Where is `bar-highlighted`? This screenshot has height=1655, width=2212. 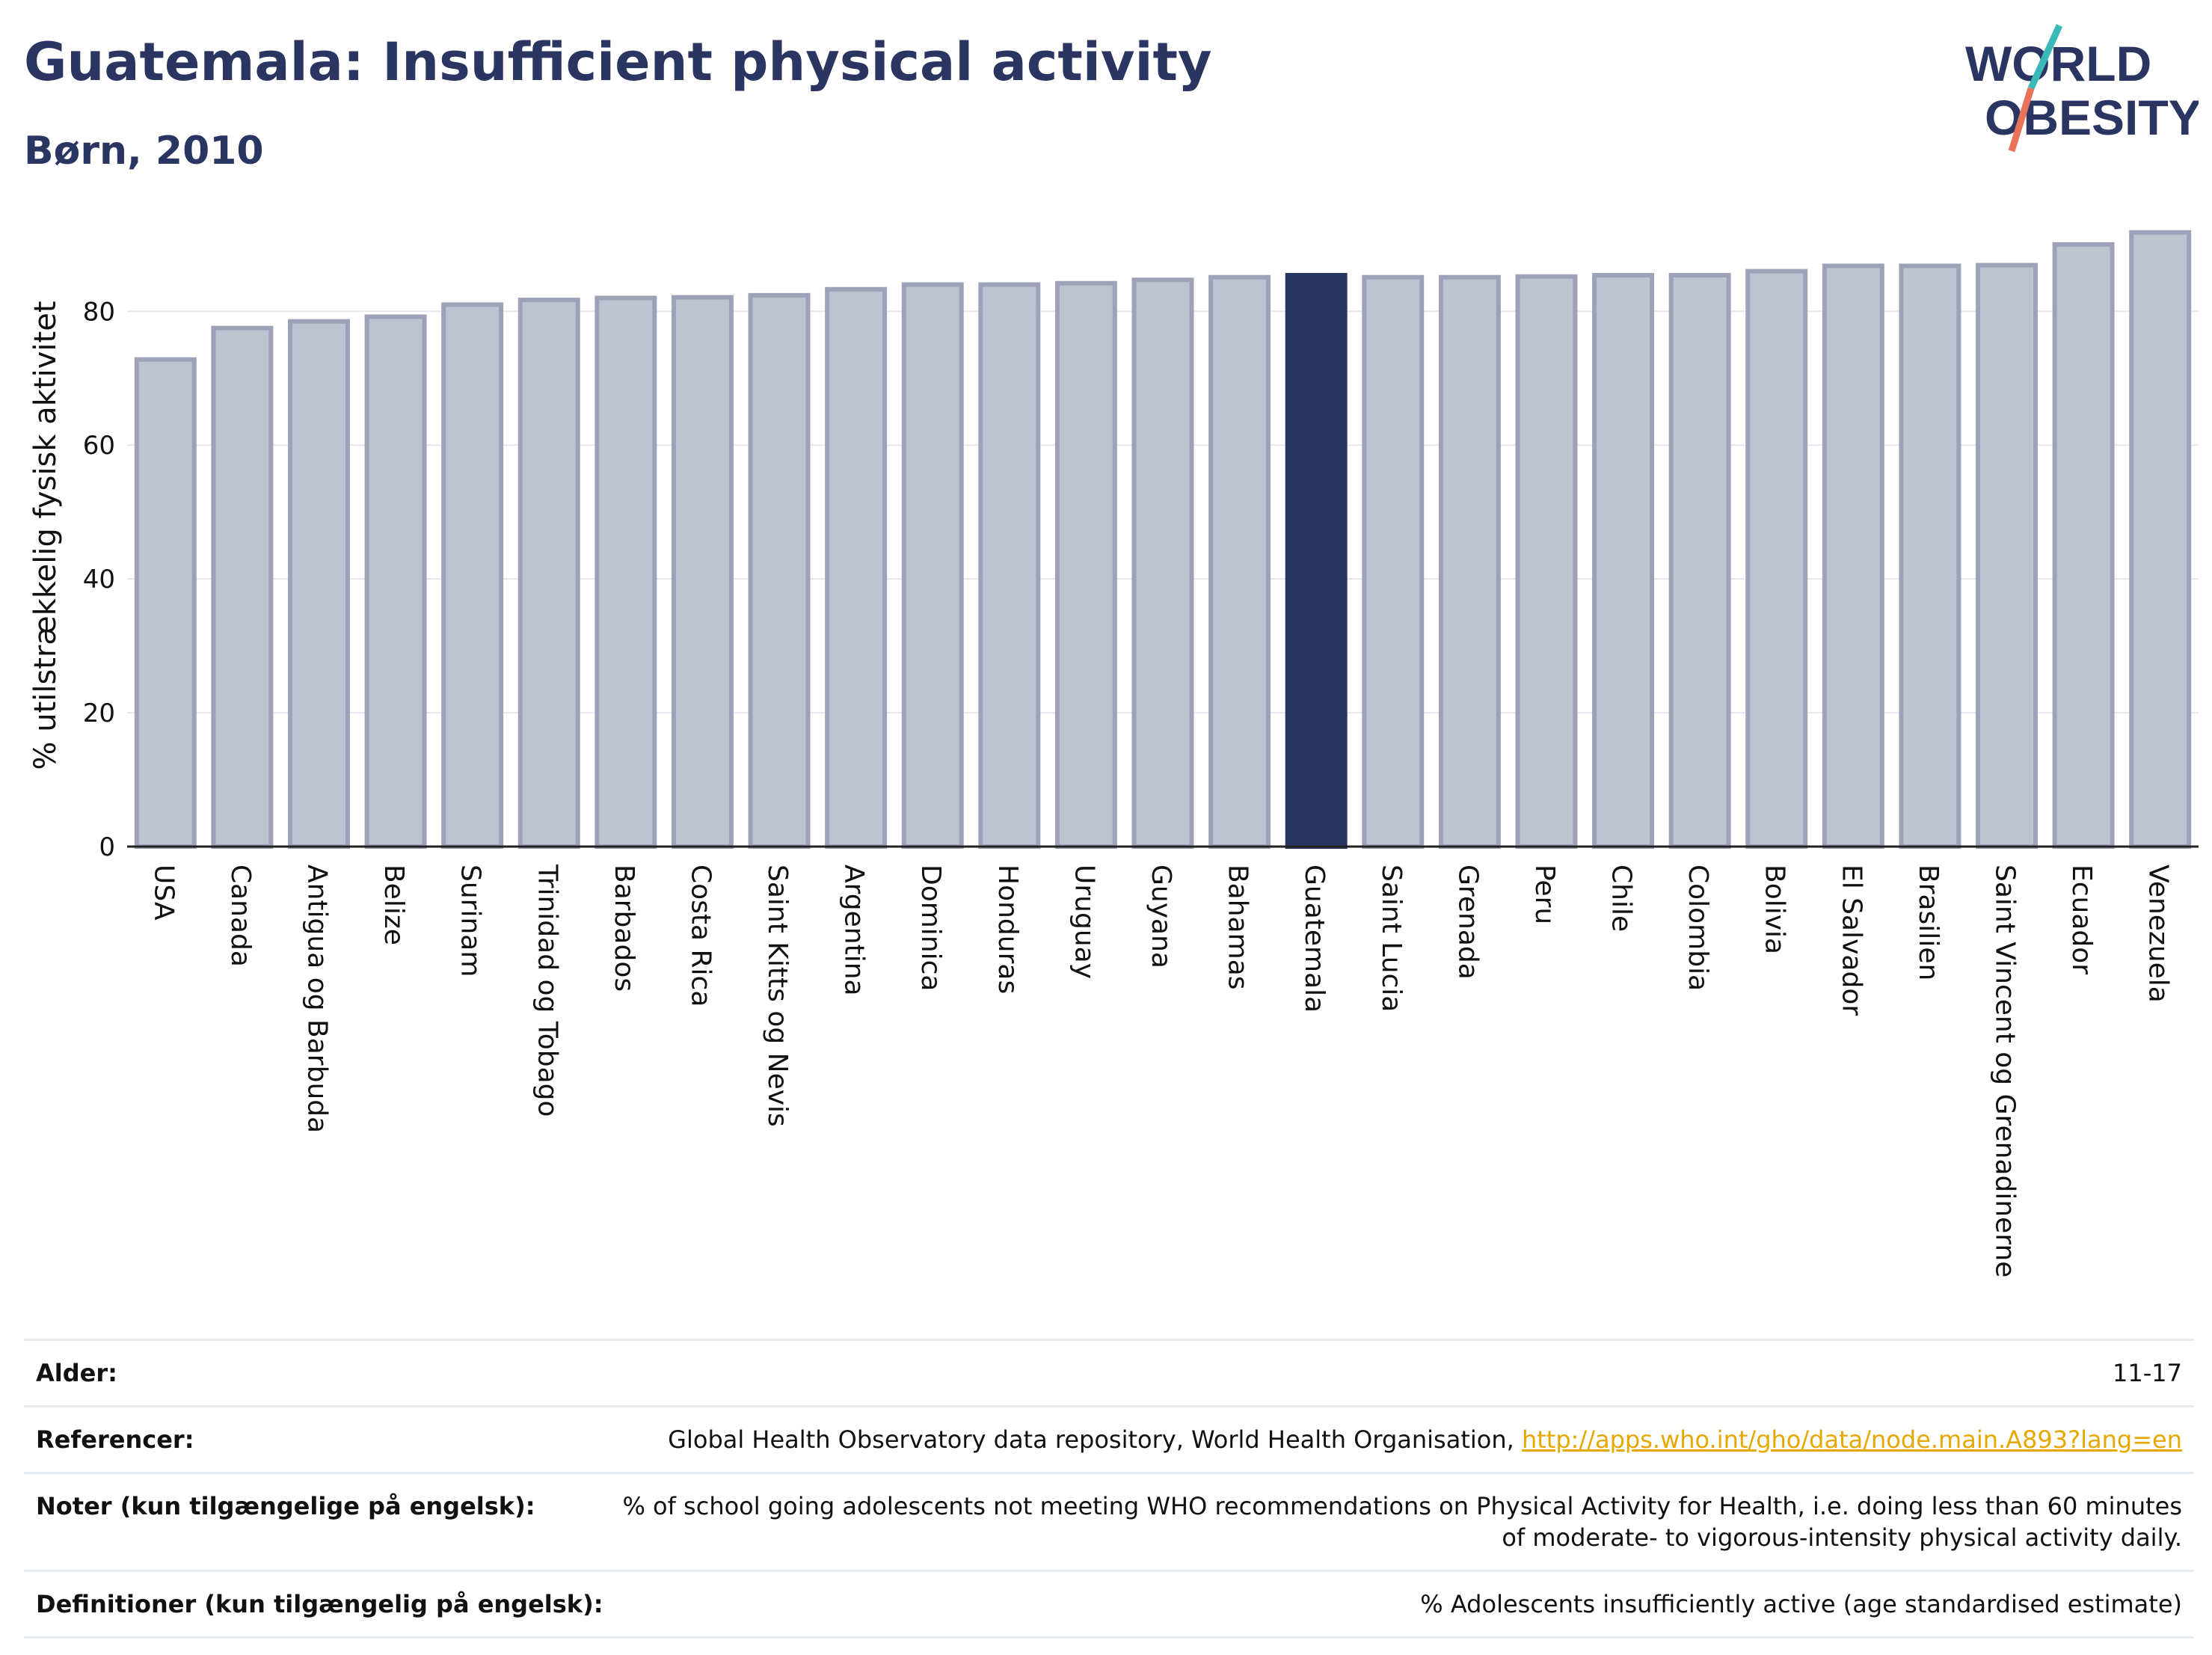 bar-highlighted is located at coordinates (1316, 560).